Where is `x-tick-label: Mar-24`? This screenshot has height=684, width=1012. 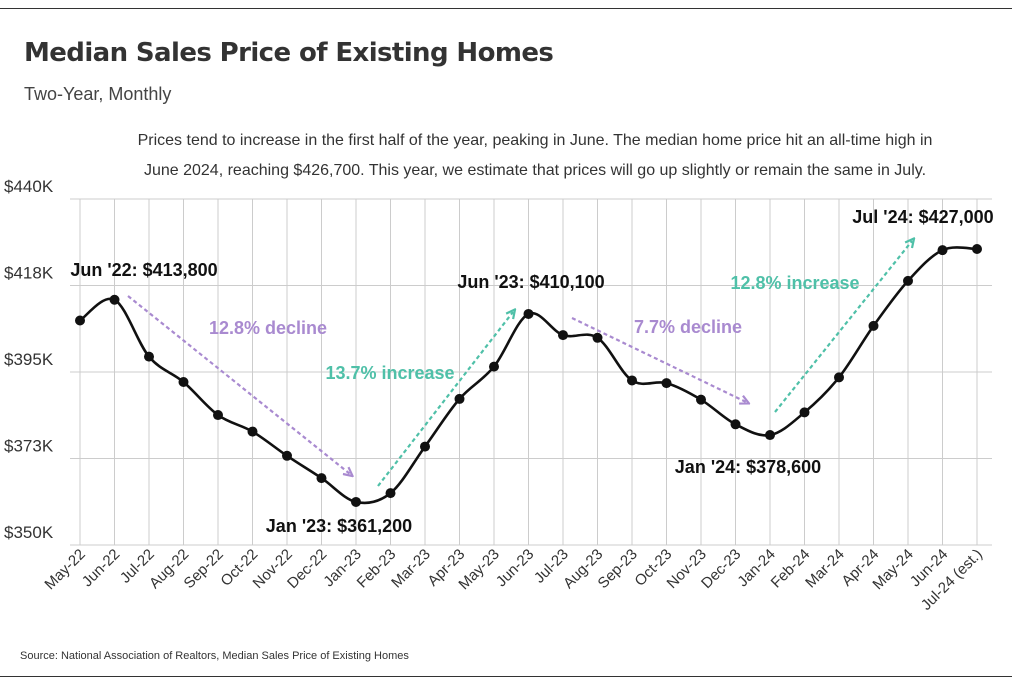
x-tick-label: Mar-24 is located at coordinates (825, 569).